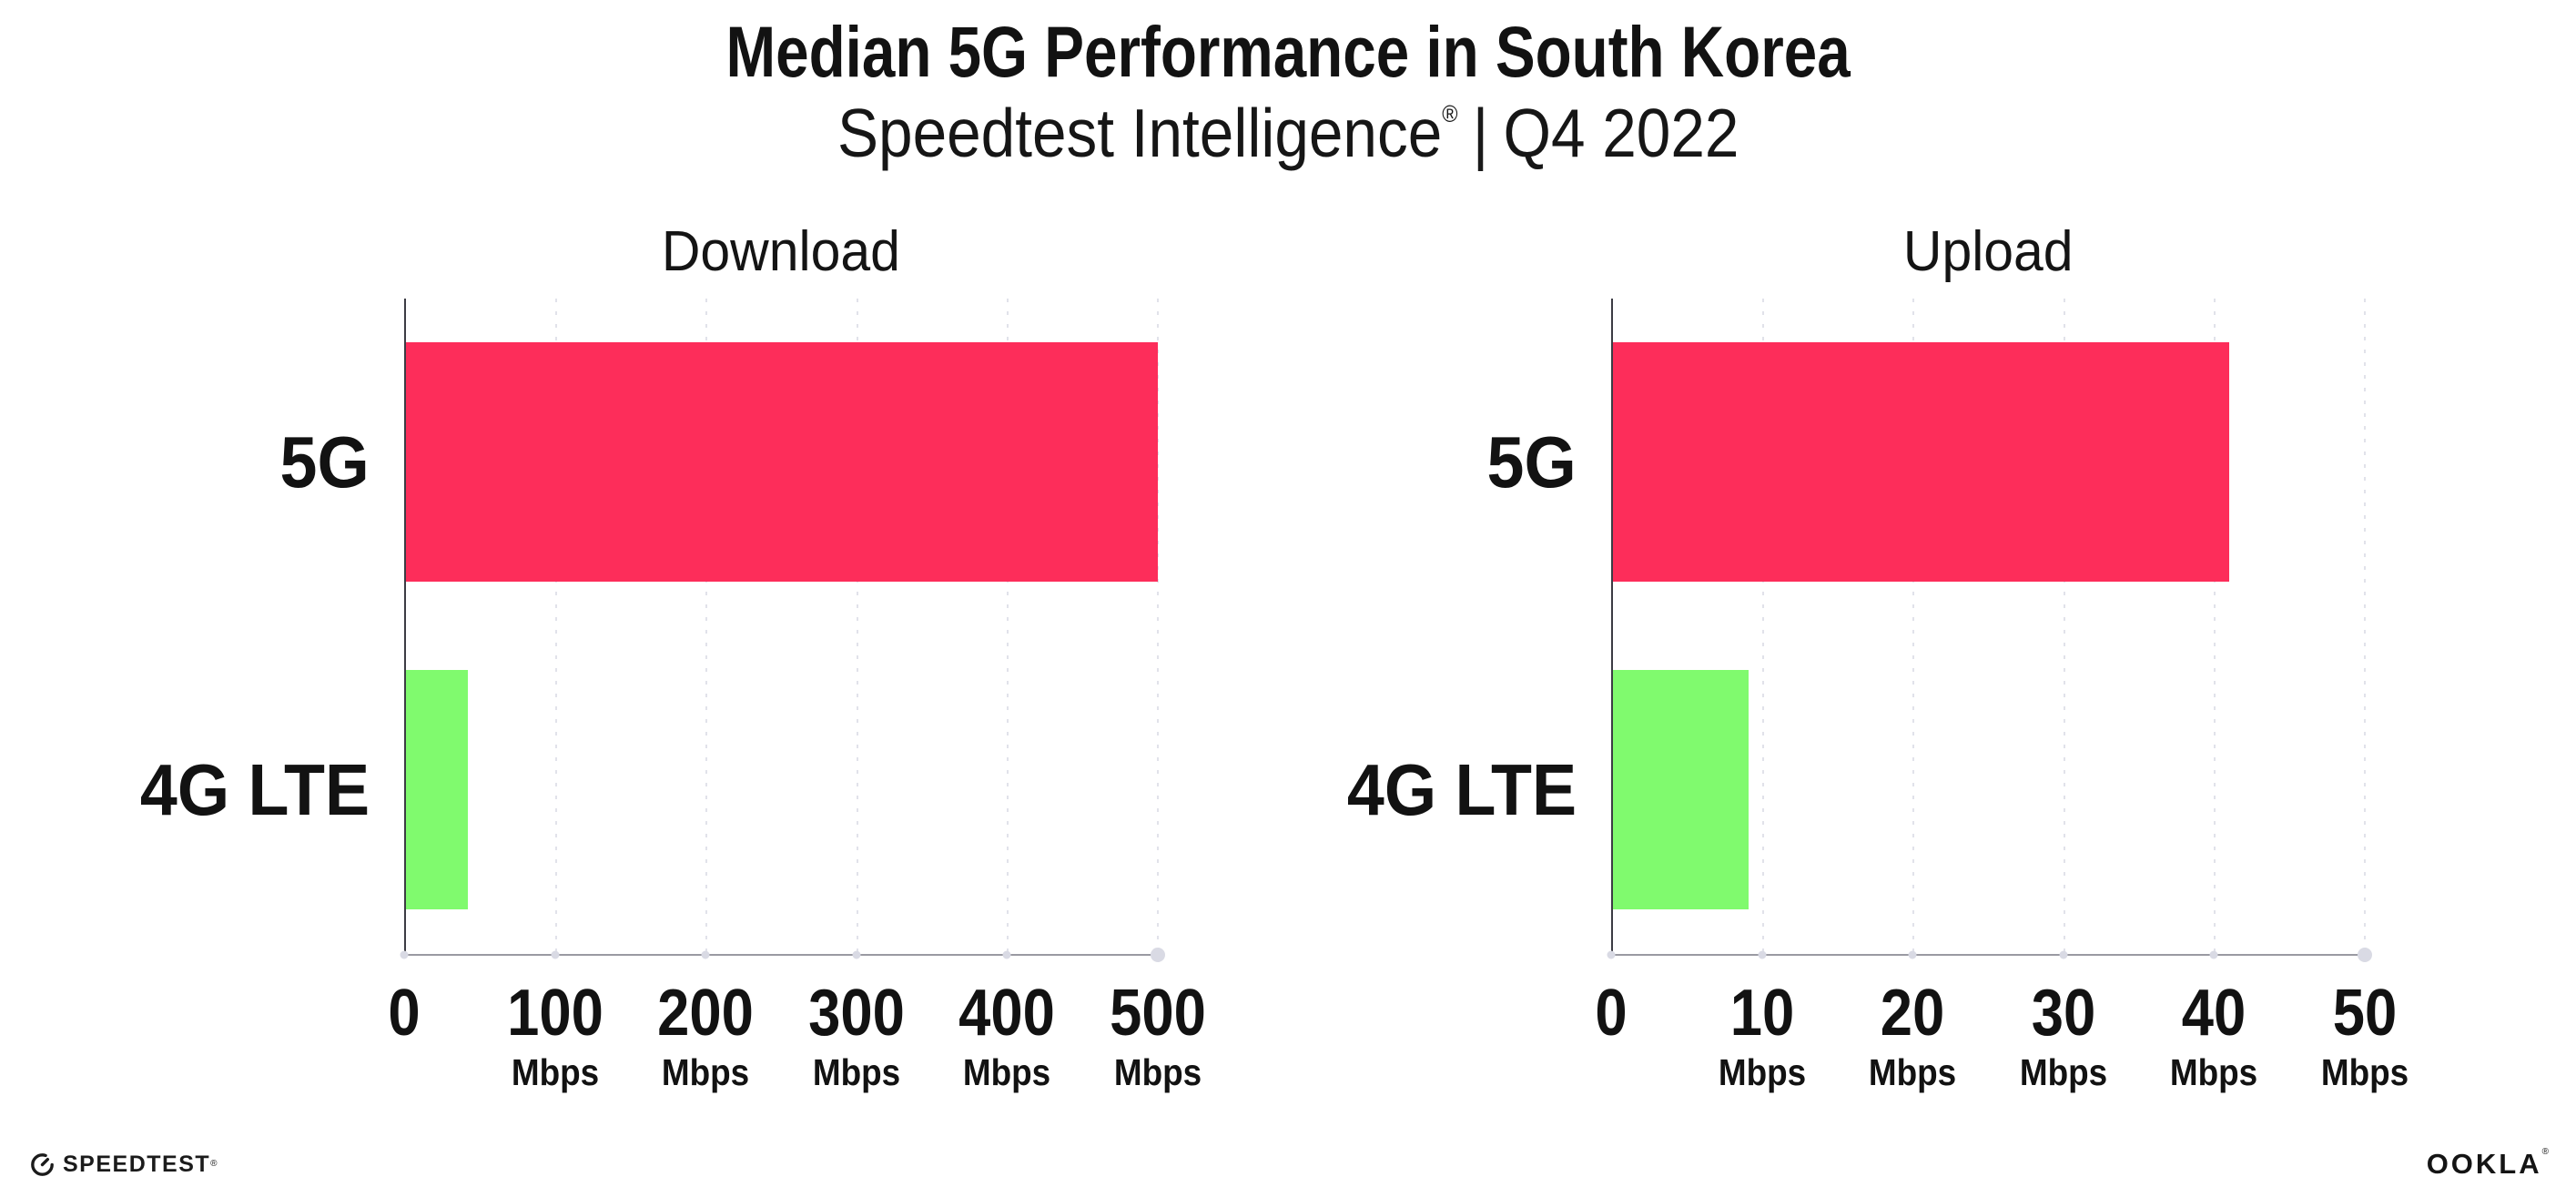 This screenshot has width=2576, height=1197. I want to click on x-tick-value: 500, so click(1158, 1013).